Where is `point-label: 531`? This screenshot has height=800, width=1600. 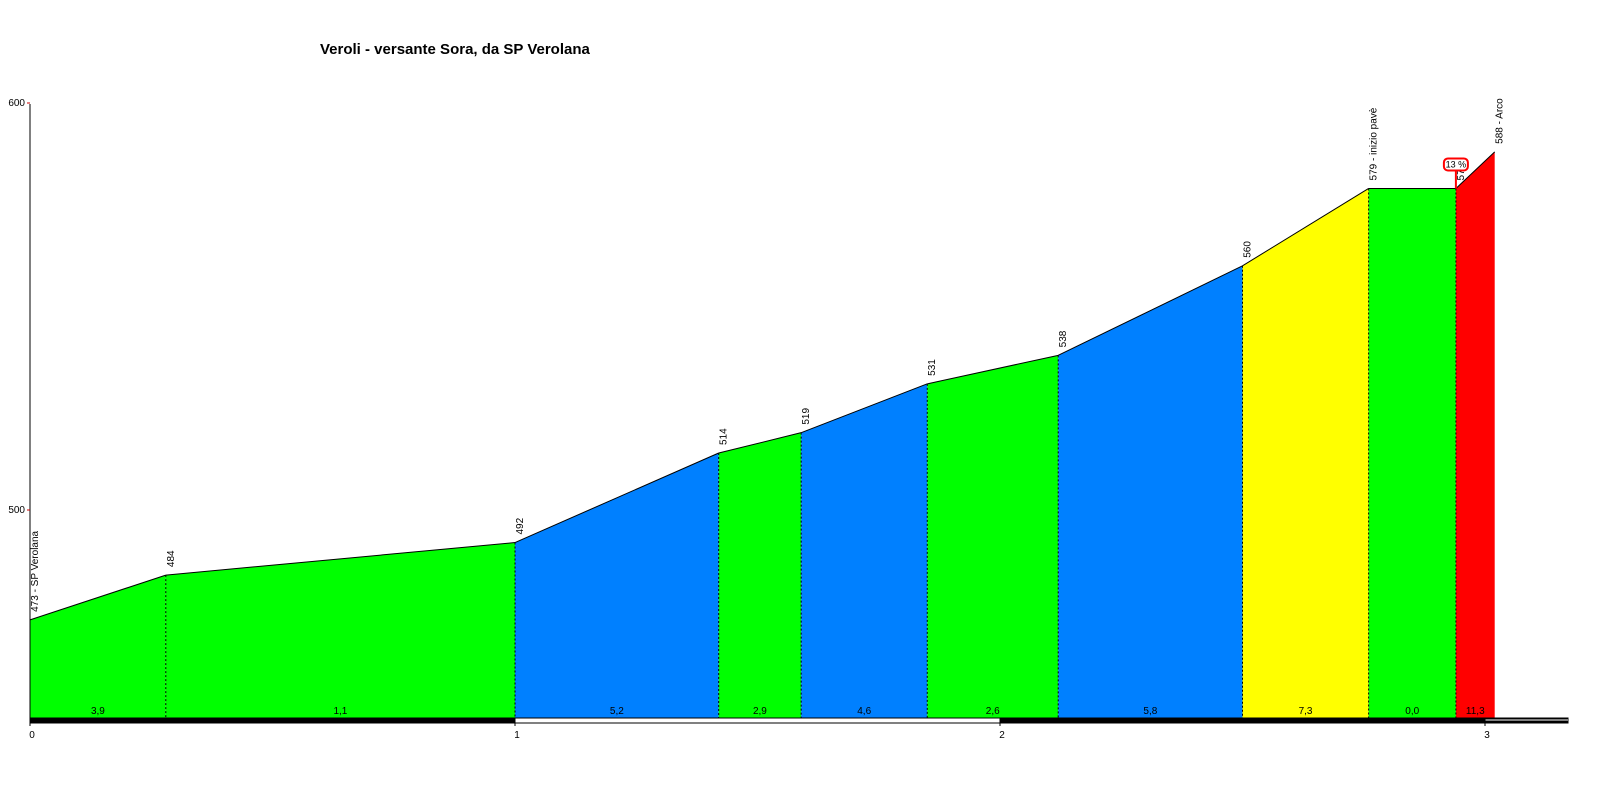
point-label: 531 is located at coordinates (932, 367).